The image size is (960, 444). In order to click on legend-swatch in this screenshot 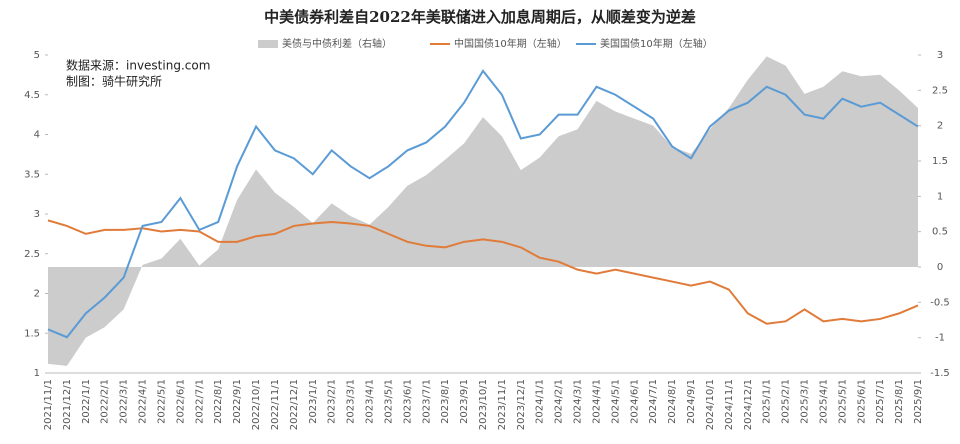, I will do `click(268, 44)`.